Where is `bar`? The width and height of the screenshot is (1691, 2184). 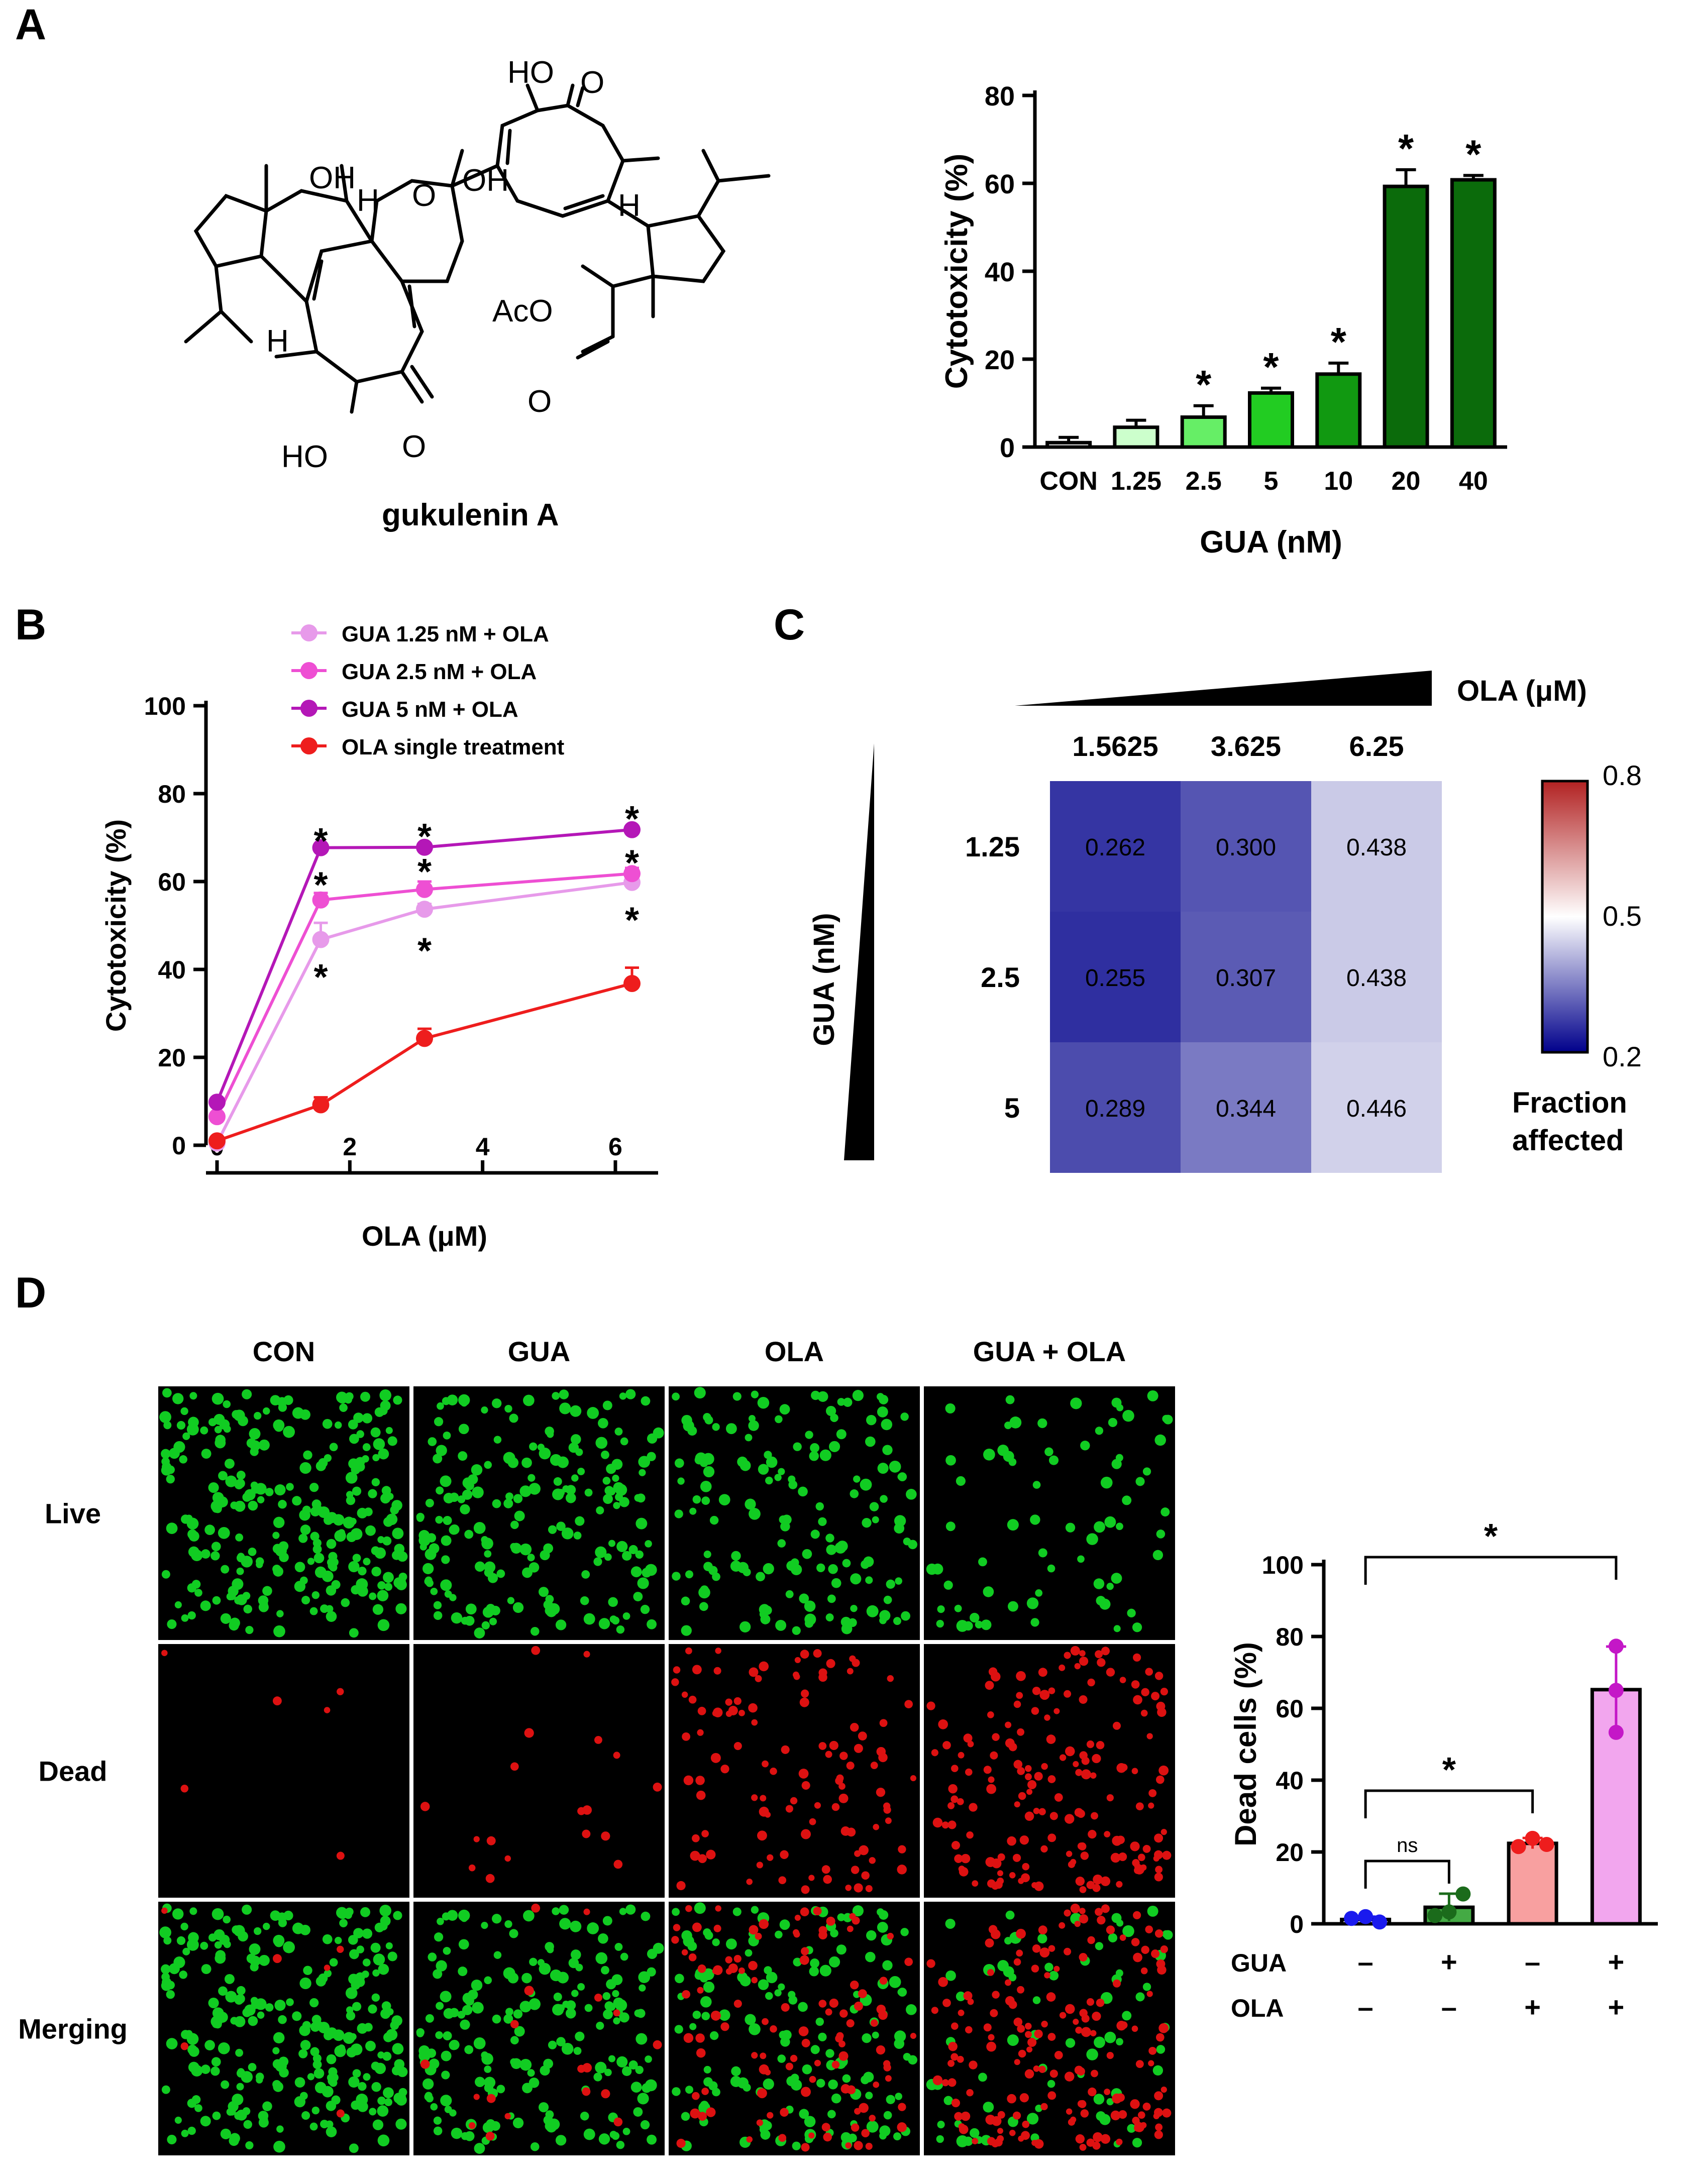
bar is located at coordinates (1338, 410).